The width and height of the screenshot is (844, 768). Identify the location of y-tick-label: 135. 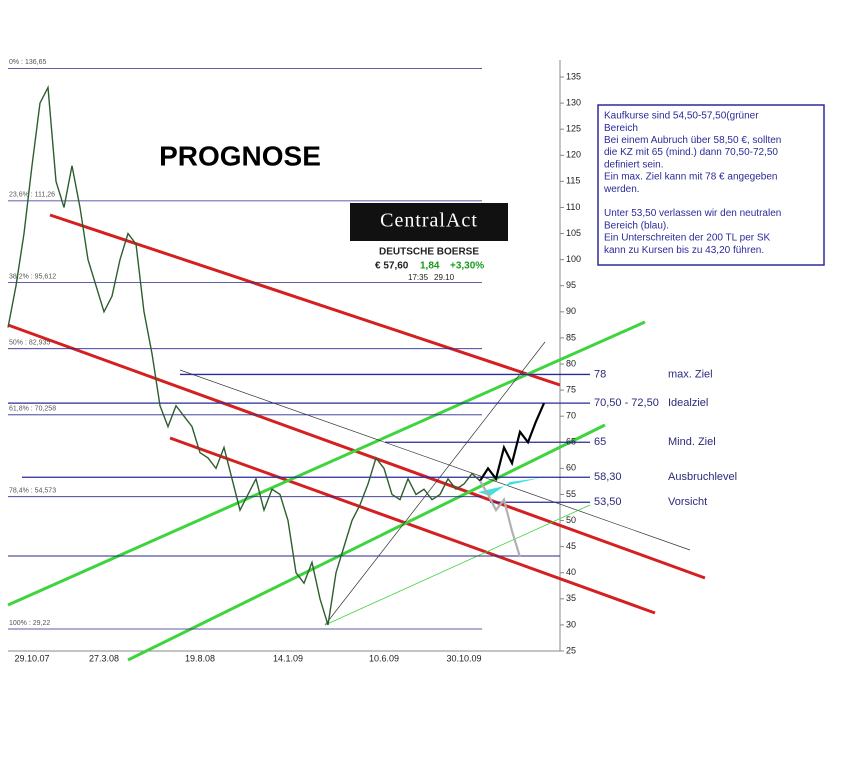
(573, 76).